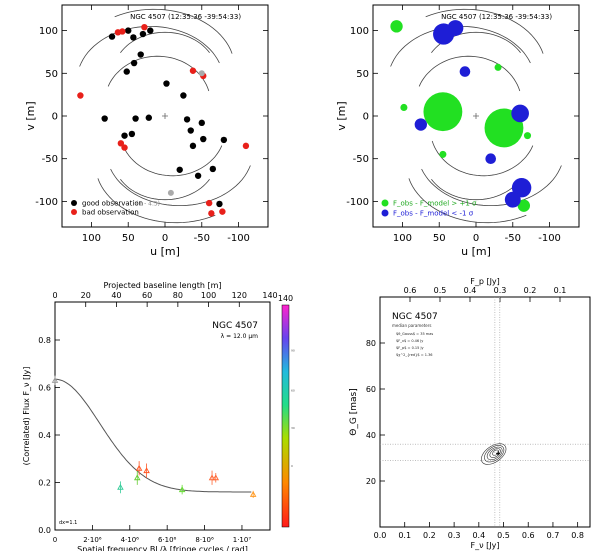 The height and width of the screenshot is (551, 600). I want to click on legend-pos-label: F_obs - F_model > +1 σ, so click(435, 204).